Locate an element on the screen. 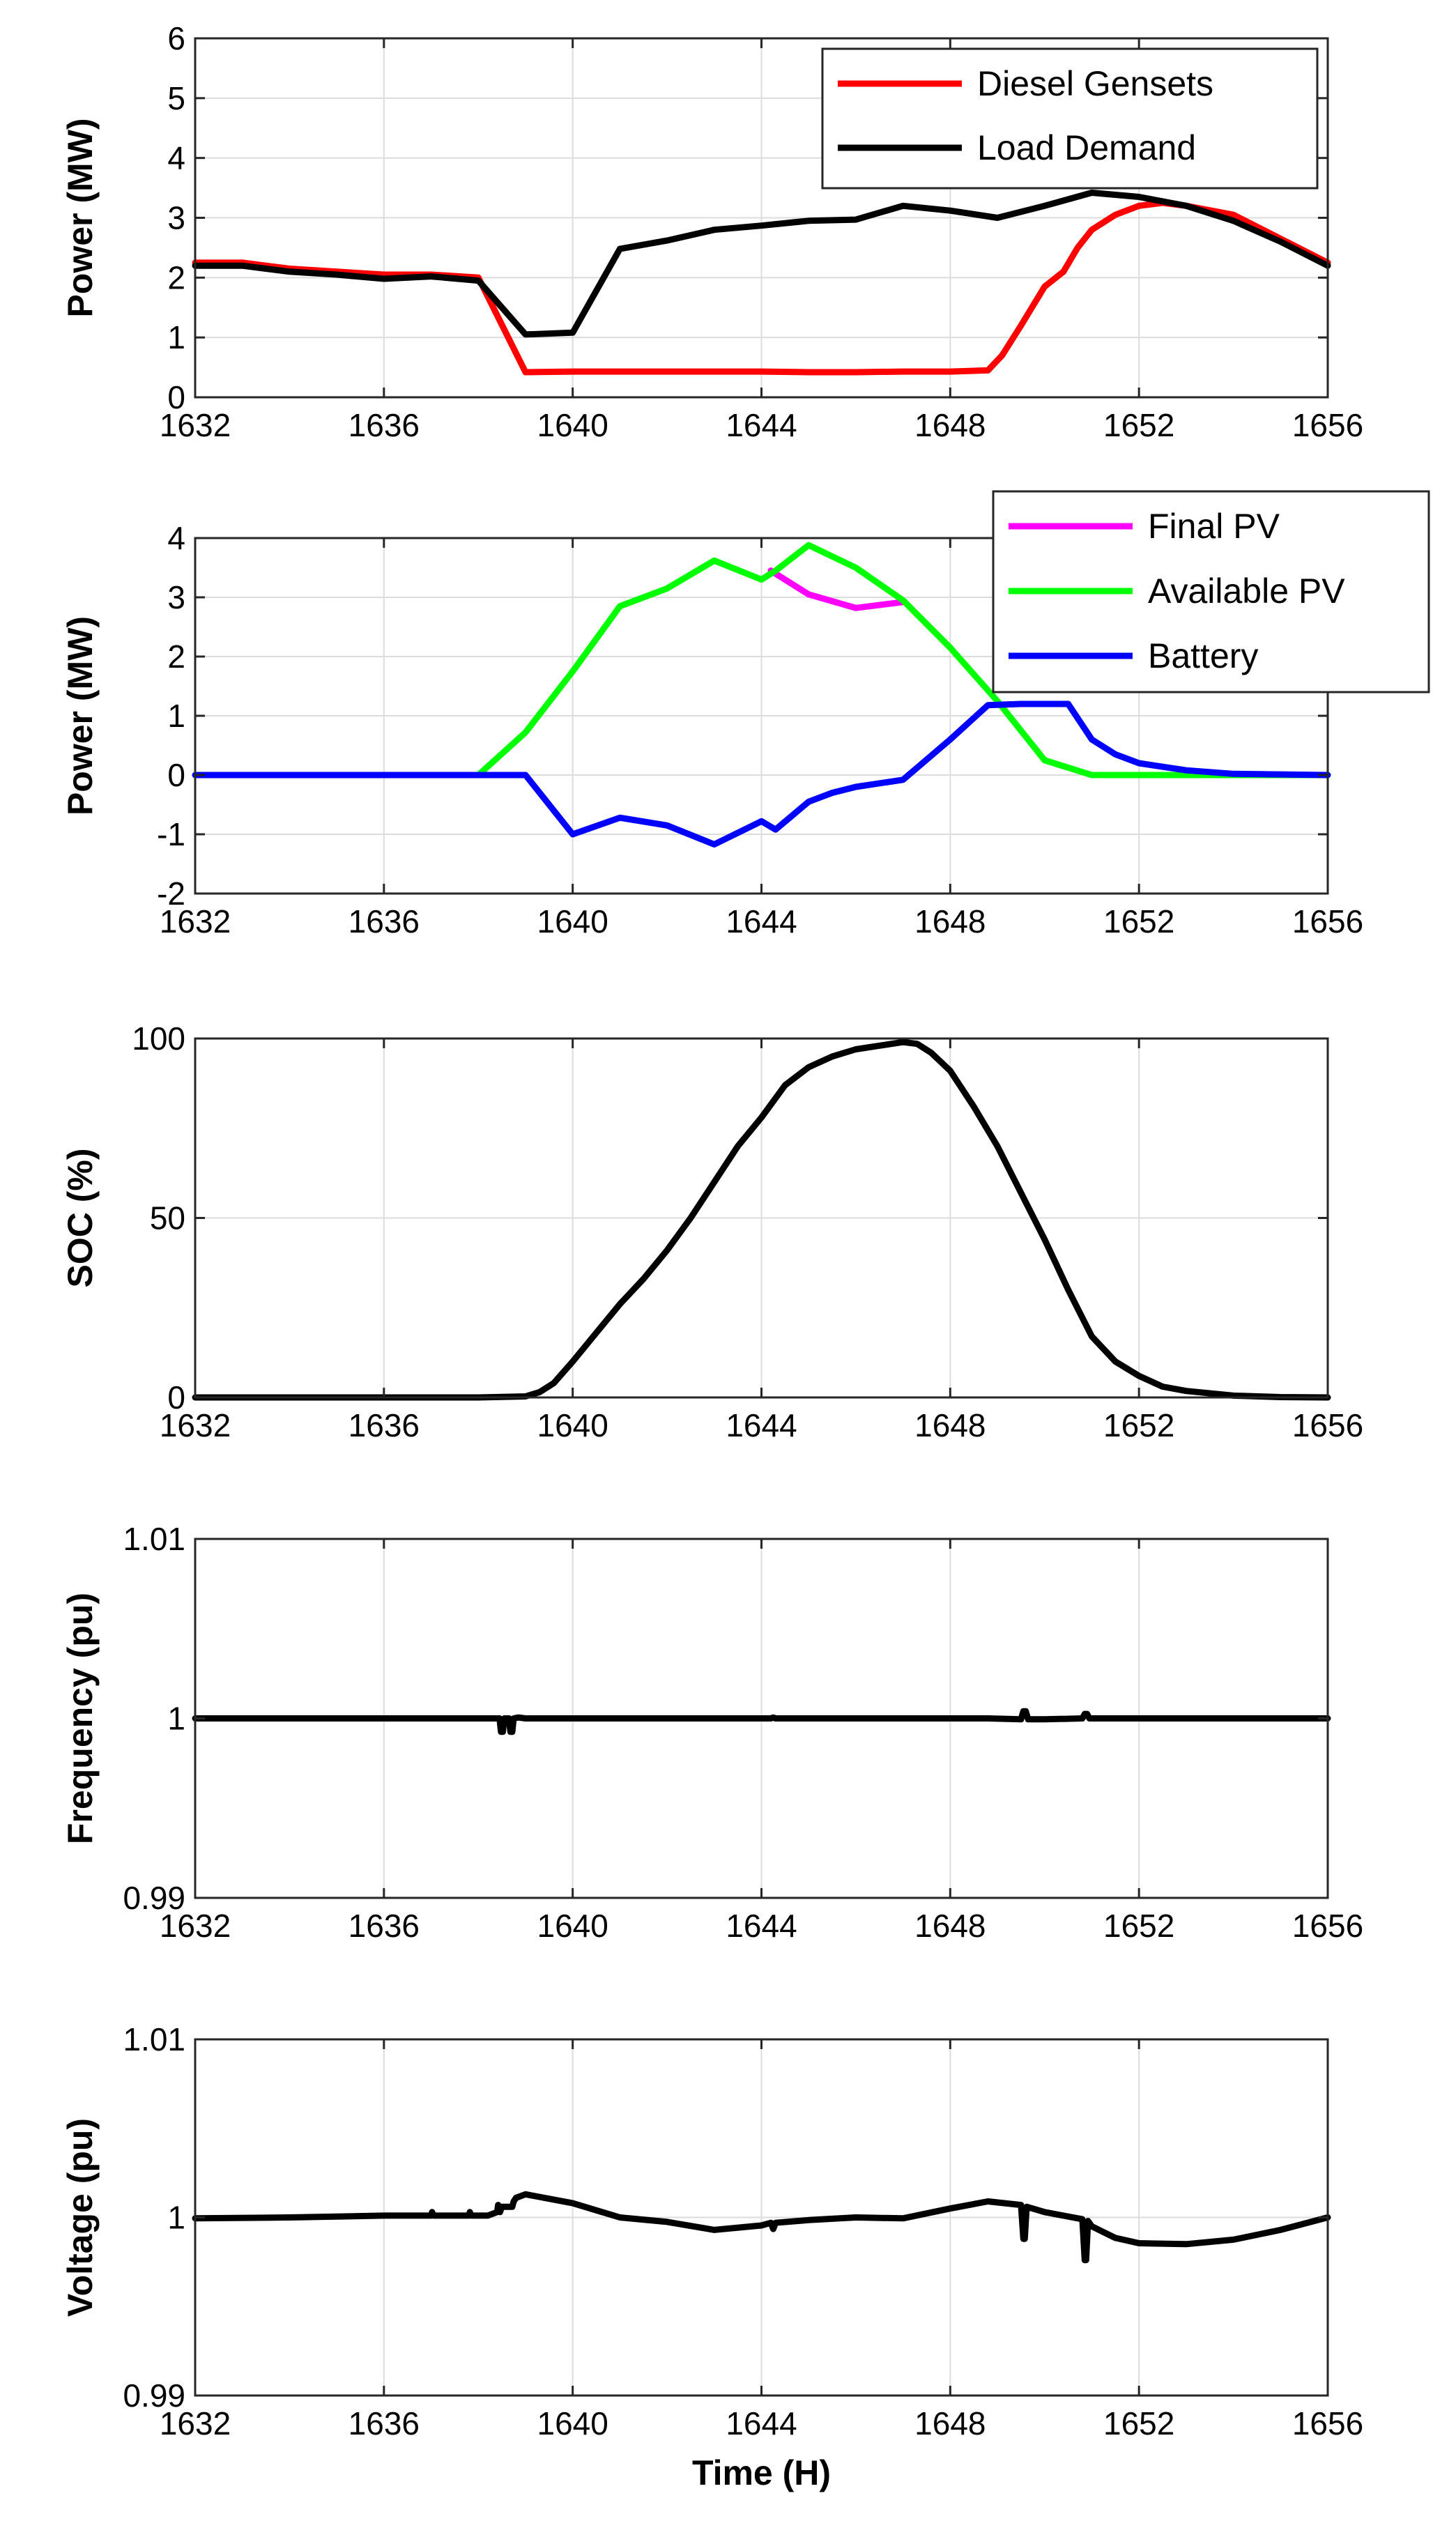  y-tick-label: 6 is located at coordinates (176, 38).